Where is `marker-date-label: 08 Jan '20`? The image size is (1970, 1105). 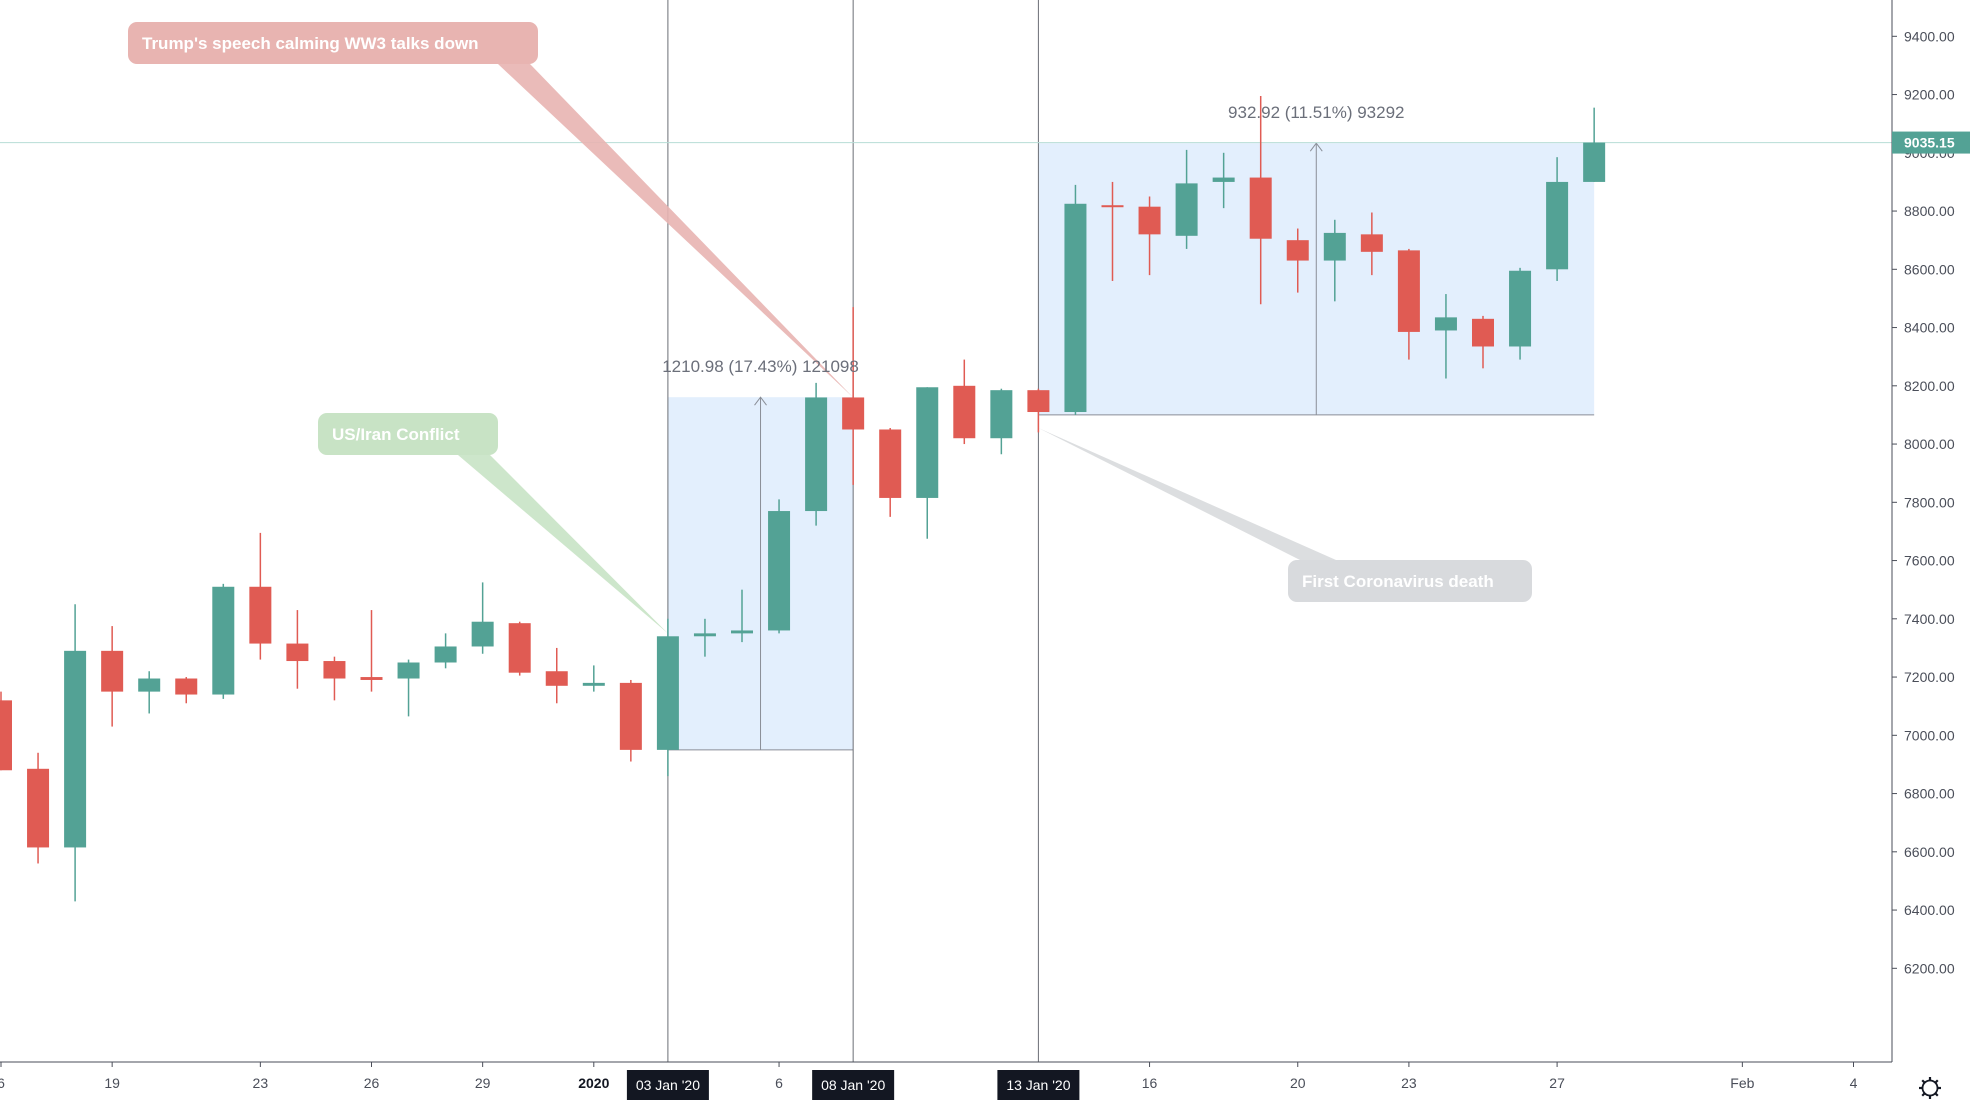
marker-date-label: 08 Jan '20 is located at coordinates (853, 1085).